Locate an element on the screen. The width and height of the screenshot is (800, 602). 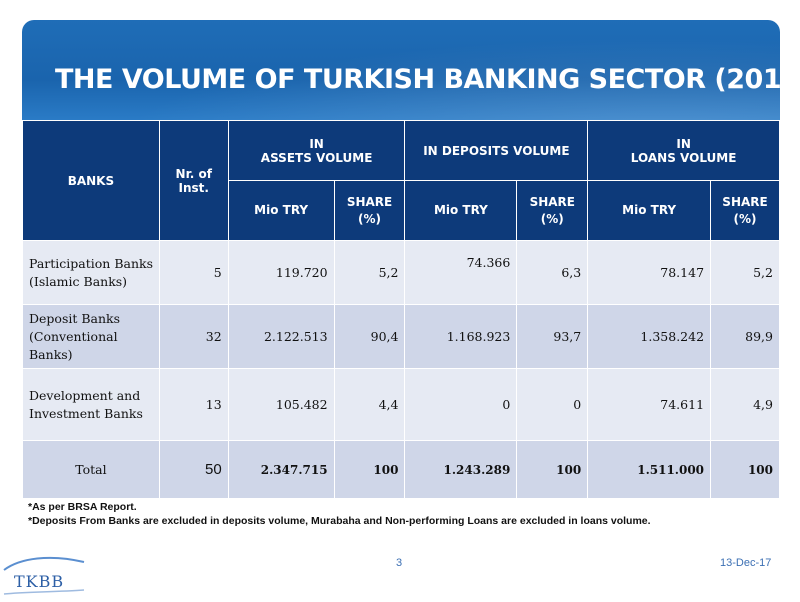
deposits-share: 6,3 is located at coordinates (552, 272).